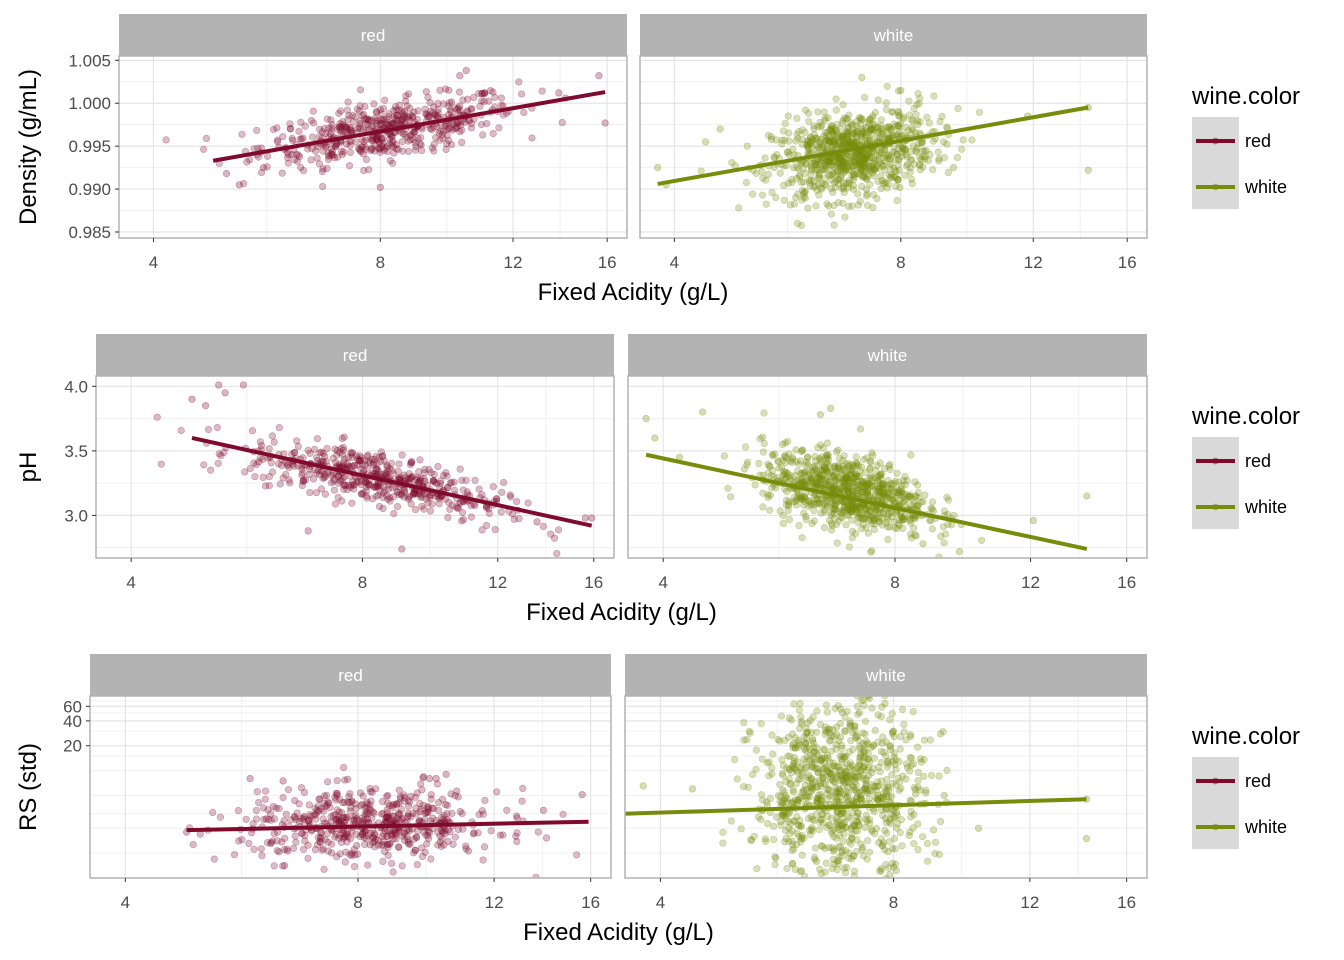 The image size is (1344, 960). I want to click on panel-border, so click(373, 147).